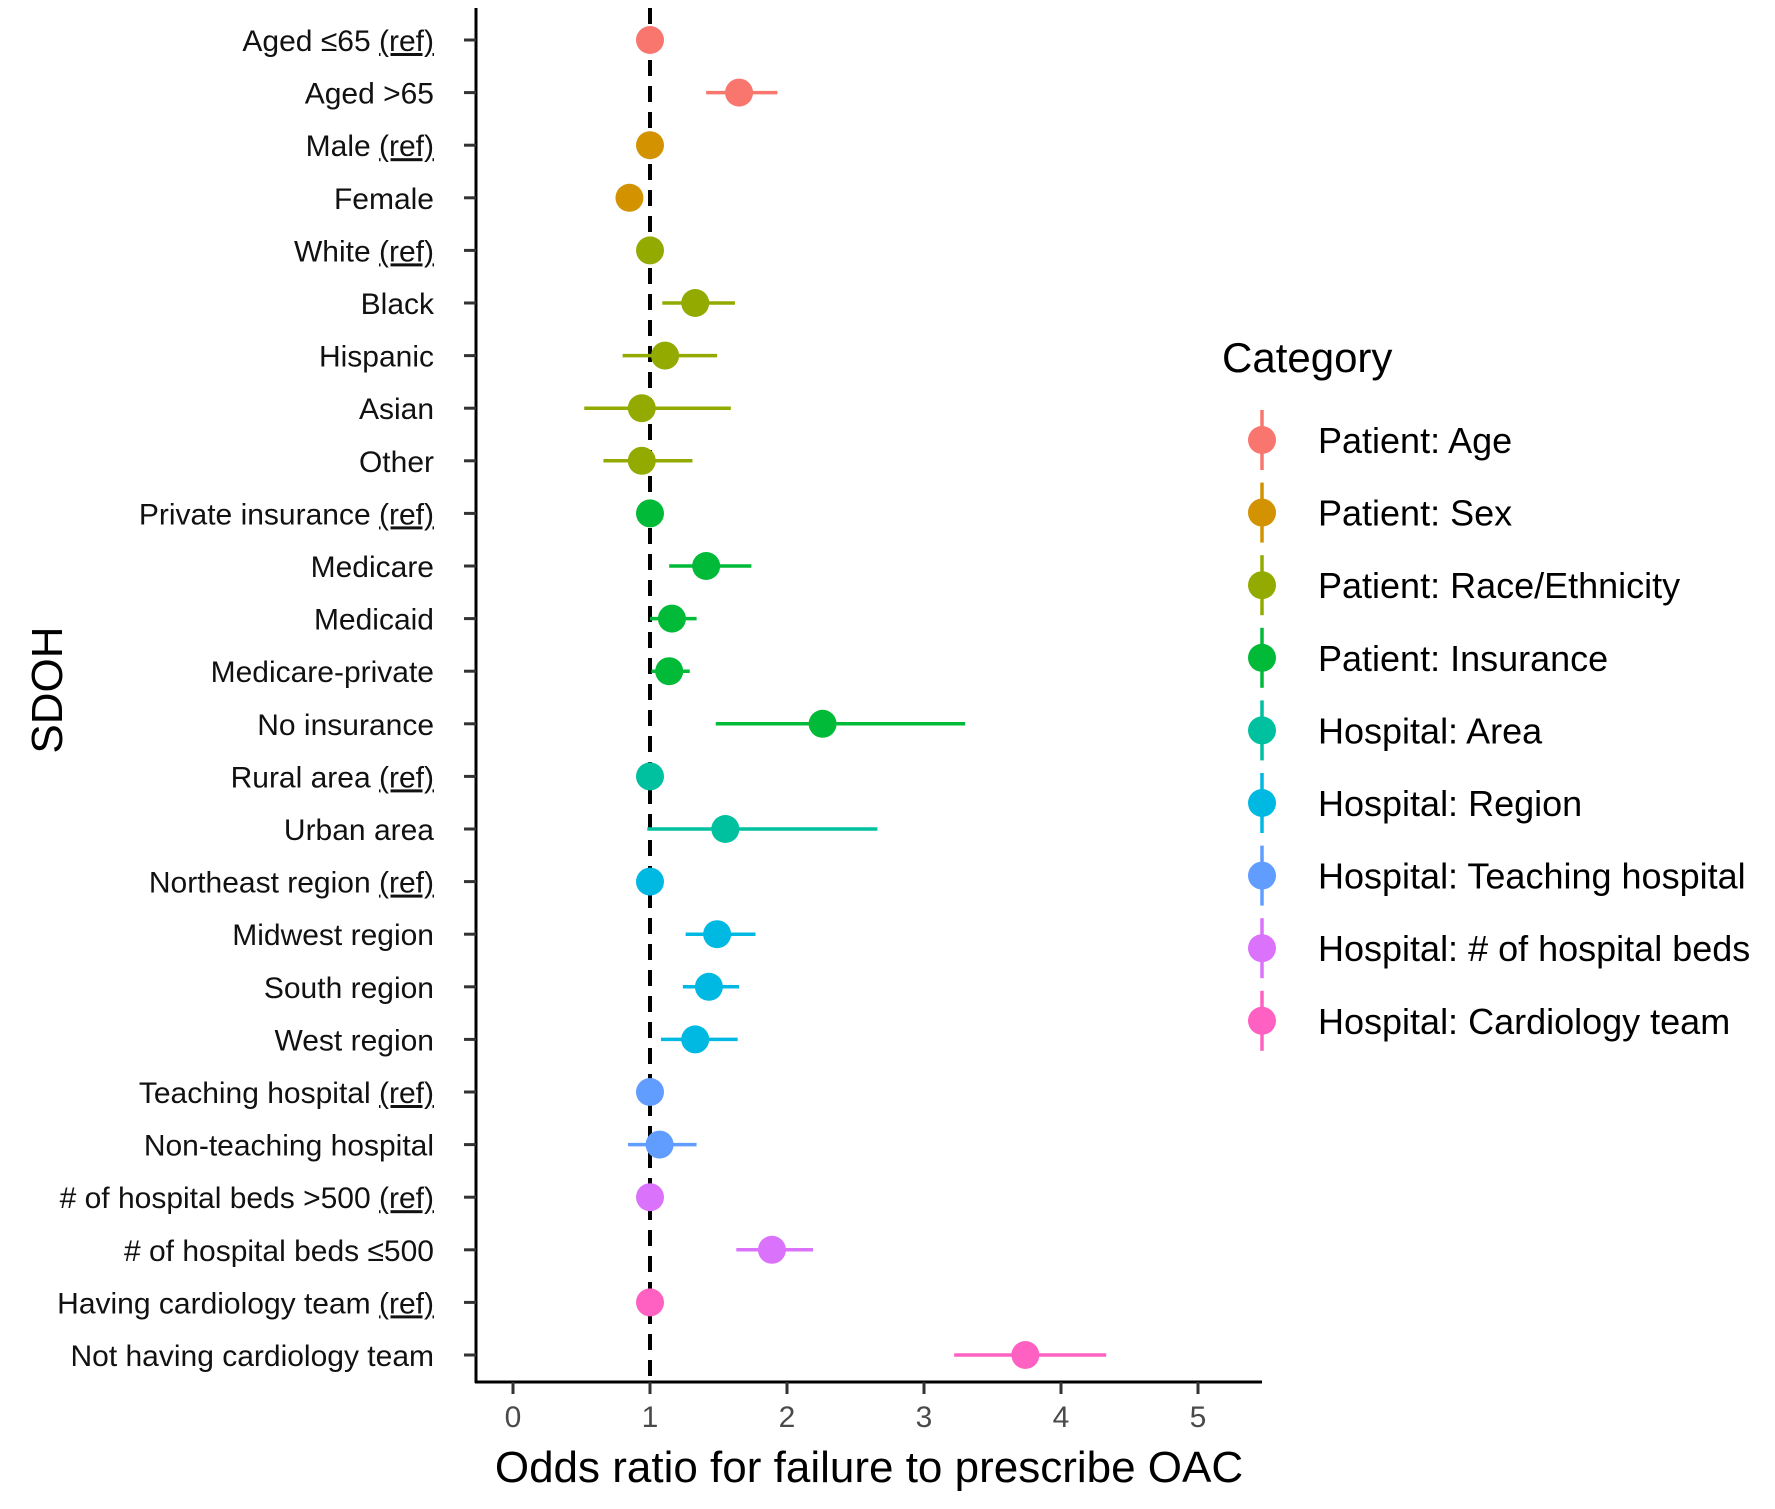 This screenshot has width=1775, height=1509. Describe the element at coordinates (354, 1040) in the screenshot. I see `row-label: West region` at that location.